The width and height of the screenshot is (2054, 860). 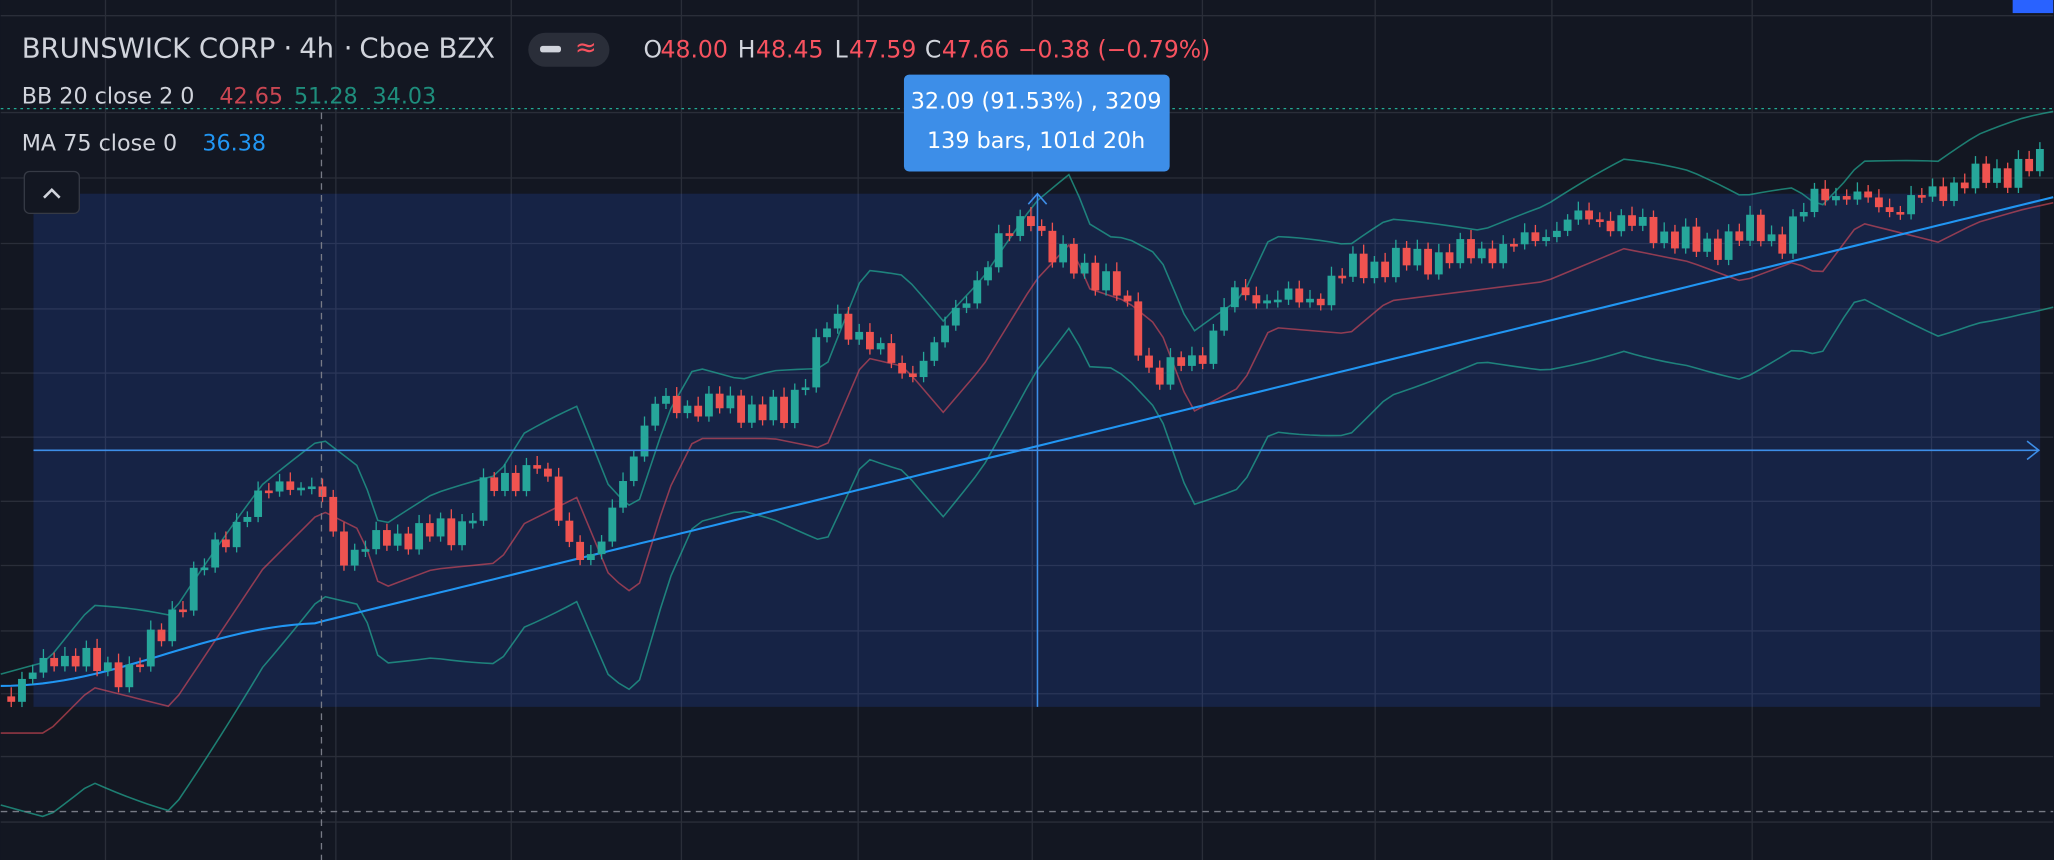 What do you see at coordinates (1036, 123) in the screenshot?
I see `measure-tooltip` at bounding box center [1036, 123].